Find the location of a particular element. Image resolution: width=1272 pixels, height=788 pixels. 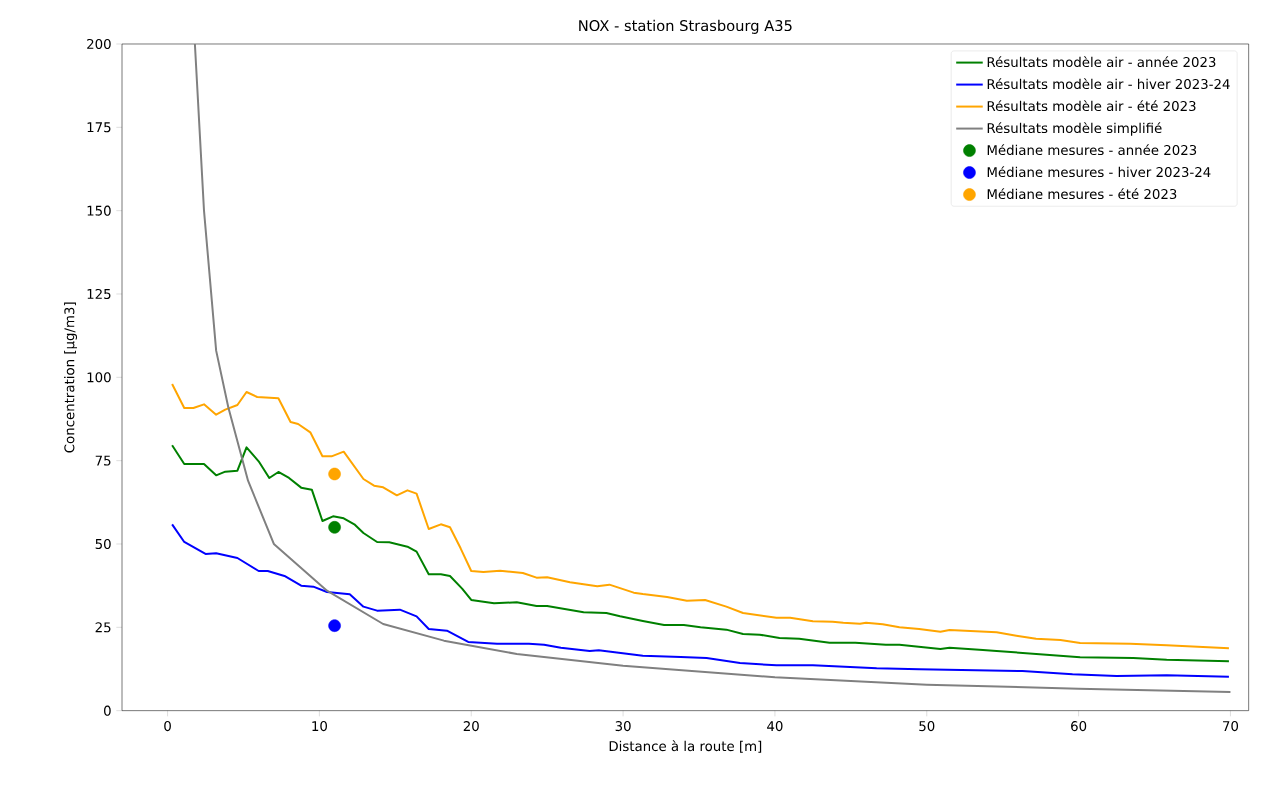

legend-label: Médiane mesures - été 2023 is located at coordinates (1082, 194).